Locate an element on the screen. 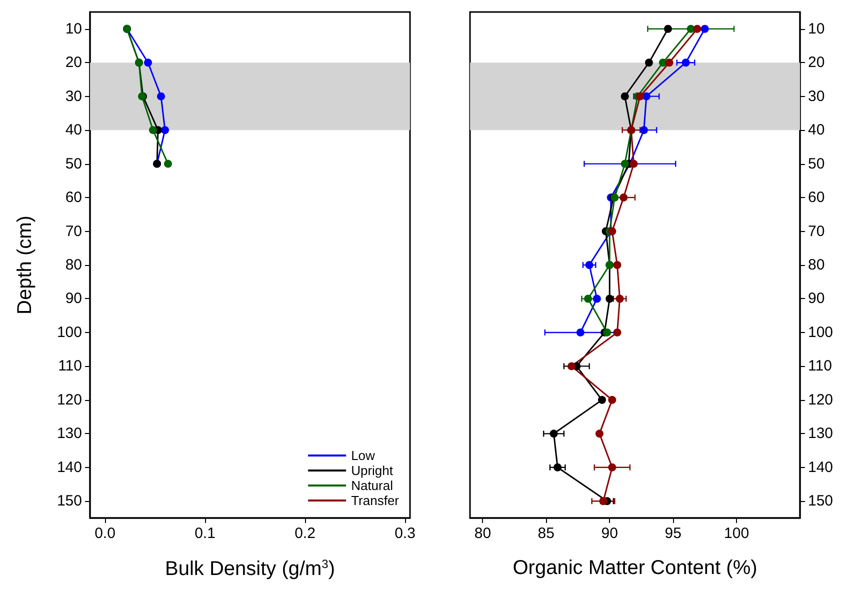 This screenshot has width=849, height=593. x-tick-label: 100 is located at coordinates (737, 533).